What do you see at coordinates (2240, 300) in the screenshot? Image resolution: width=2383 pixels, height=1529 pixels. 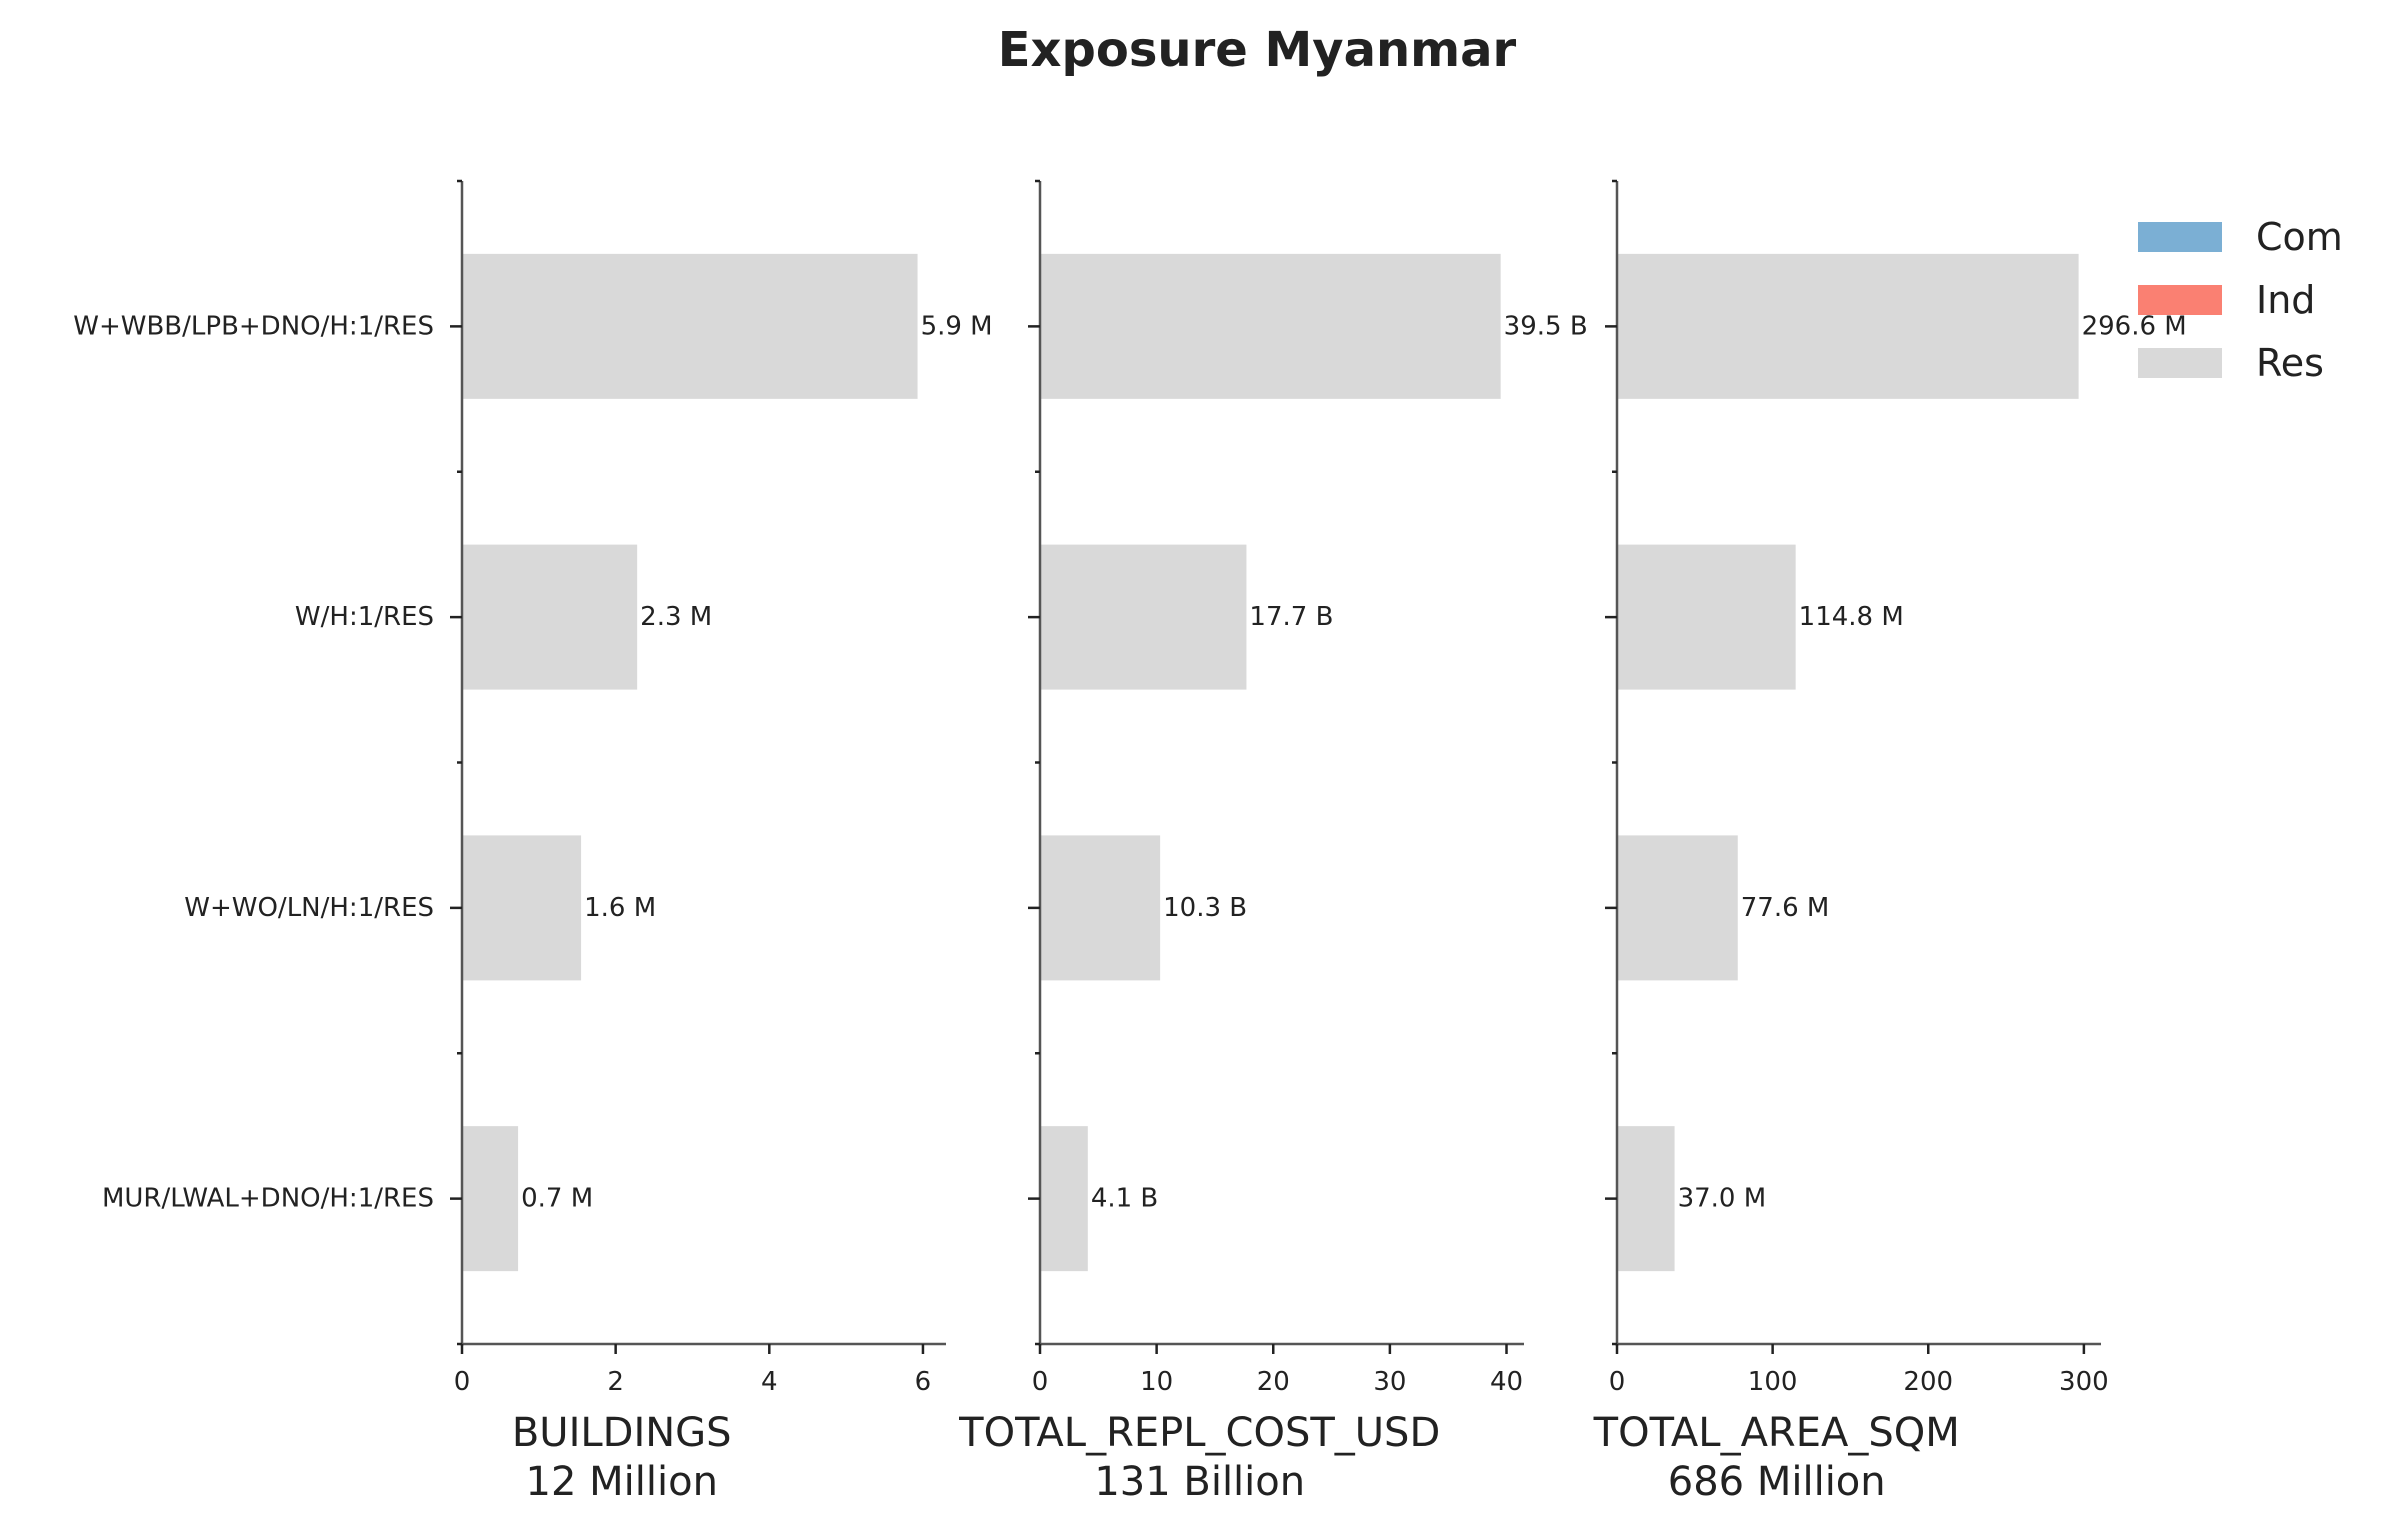 I see `legend: Com Ind Res` at bounding box center [2240, 300].